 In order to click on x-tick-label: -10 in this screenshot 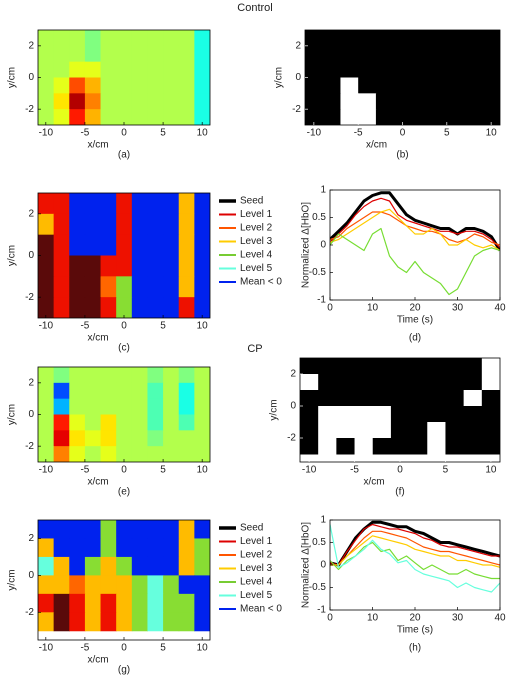, I will do `click(46, 133)`.